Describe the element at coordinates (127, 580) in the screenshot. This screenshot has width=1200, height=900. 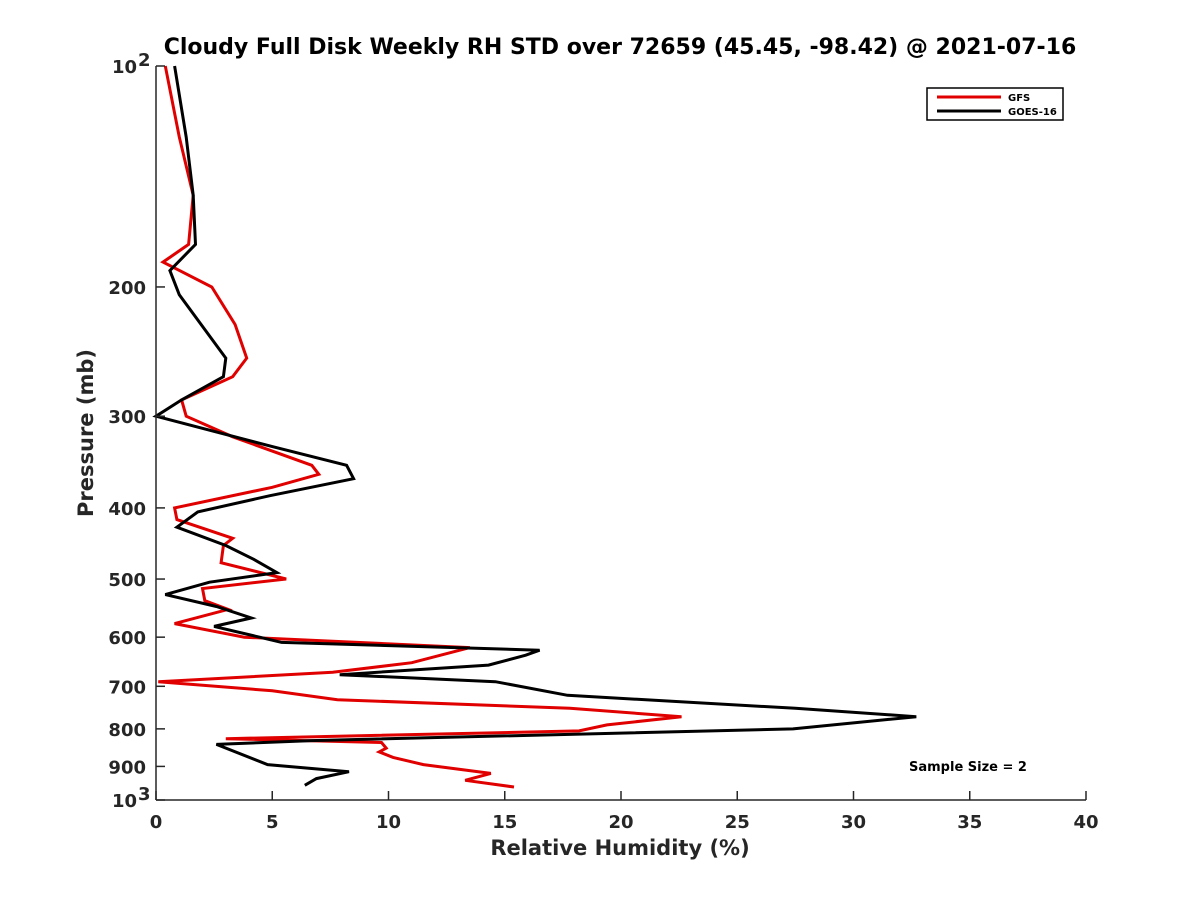
I see `y-tick-label: 500` at that location.